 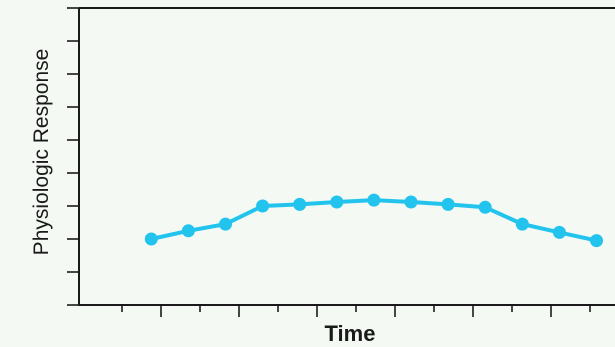 I want to click on y-axis-ticks, so click(x=73, y=156).